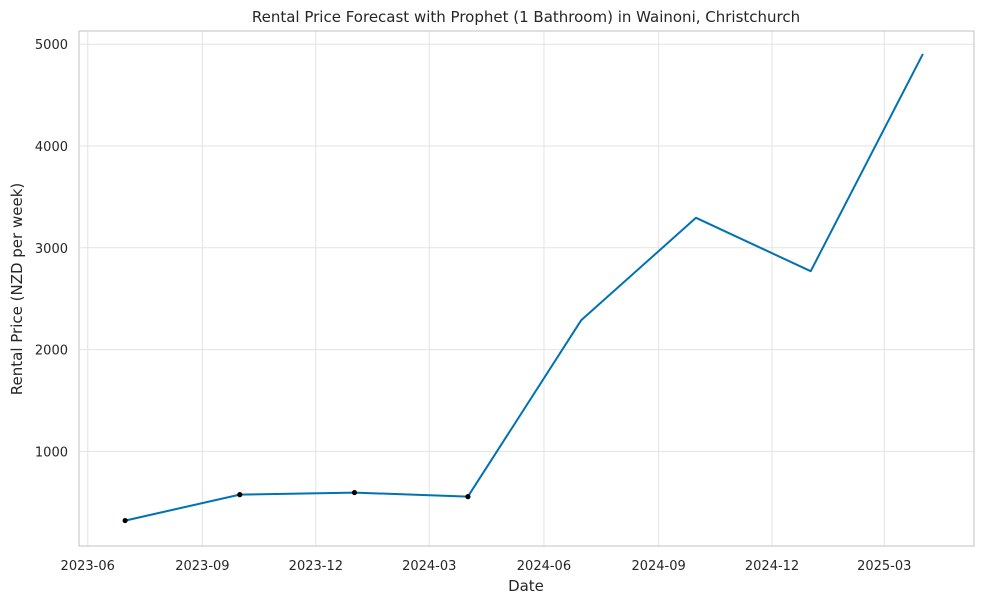  I want to click on y-tick-label: 1000, so click(51, 452).